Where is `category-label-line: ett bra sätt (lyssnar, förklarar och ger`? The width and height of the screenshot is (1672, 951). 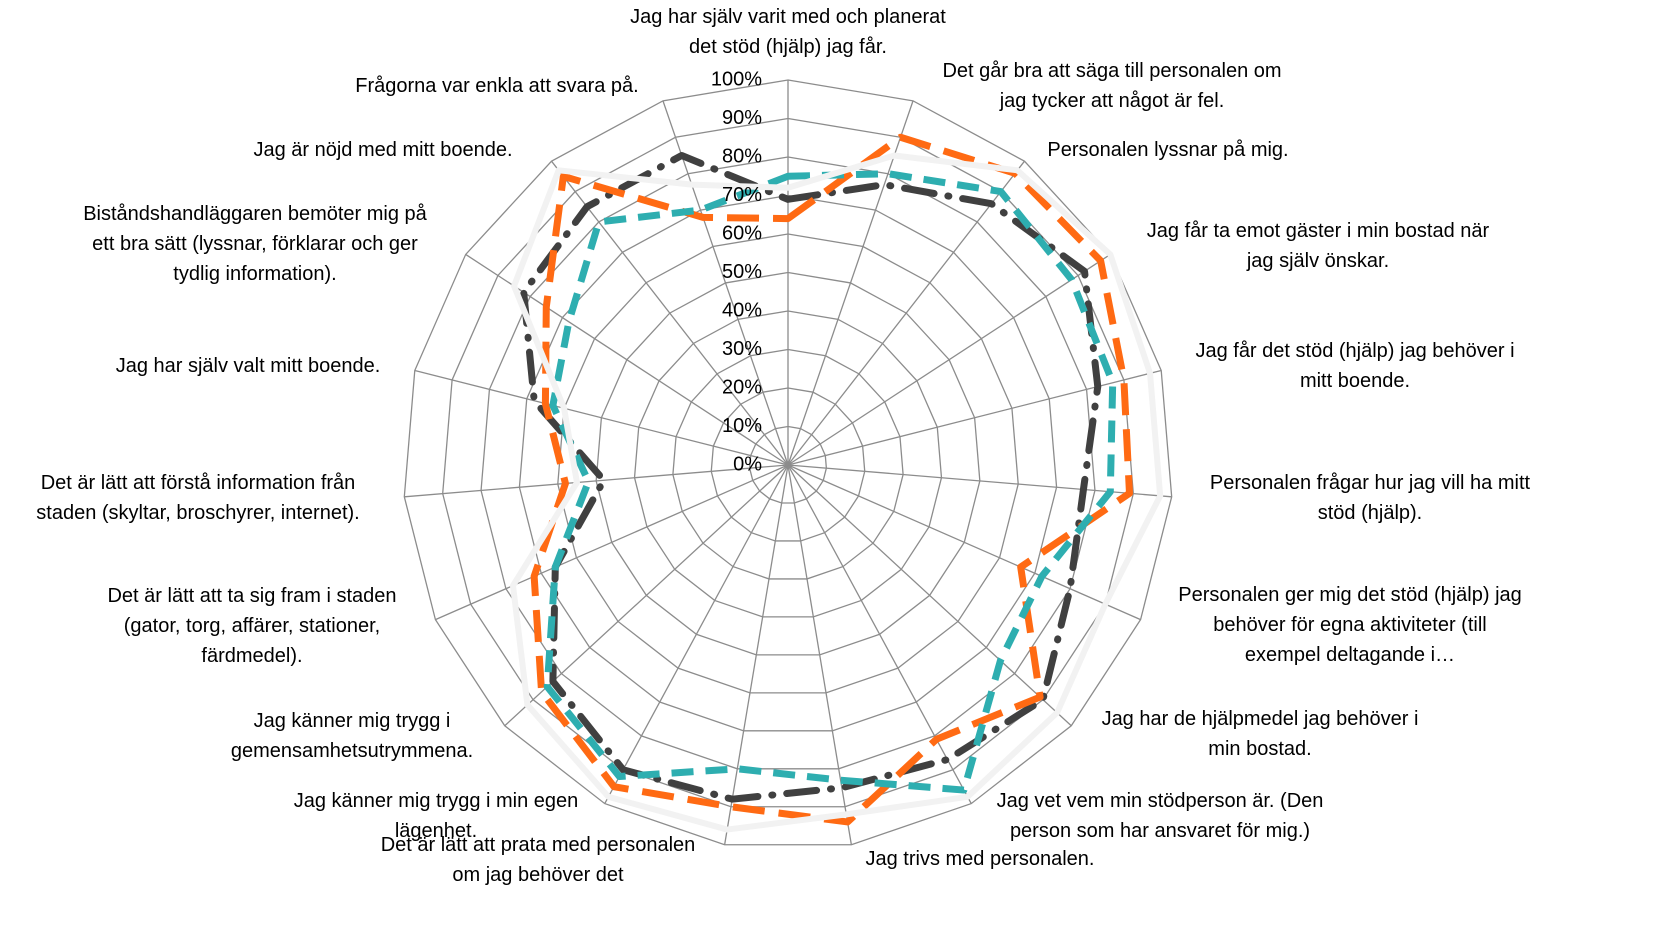
category-label-line: ett bra sätt (lyssnar, förklarar och ger is located at coordinates (255, 244).